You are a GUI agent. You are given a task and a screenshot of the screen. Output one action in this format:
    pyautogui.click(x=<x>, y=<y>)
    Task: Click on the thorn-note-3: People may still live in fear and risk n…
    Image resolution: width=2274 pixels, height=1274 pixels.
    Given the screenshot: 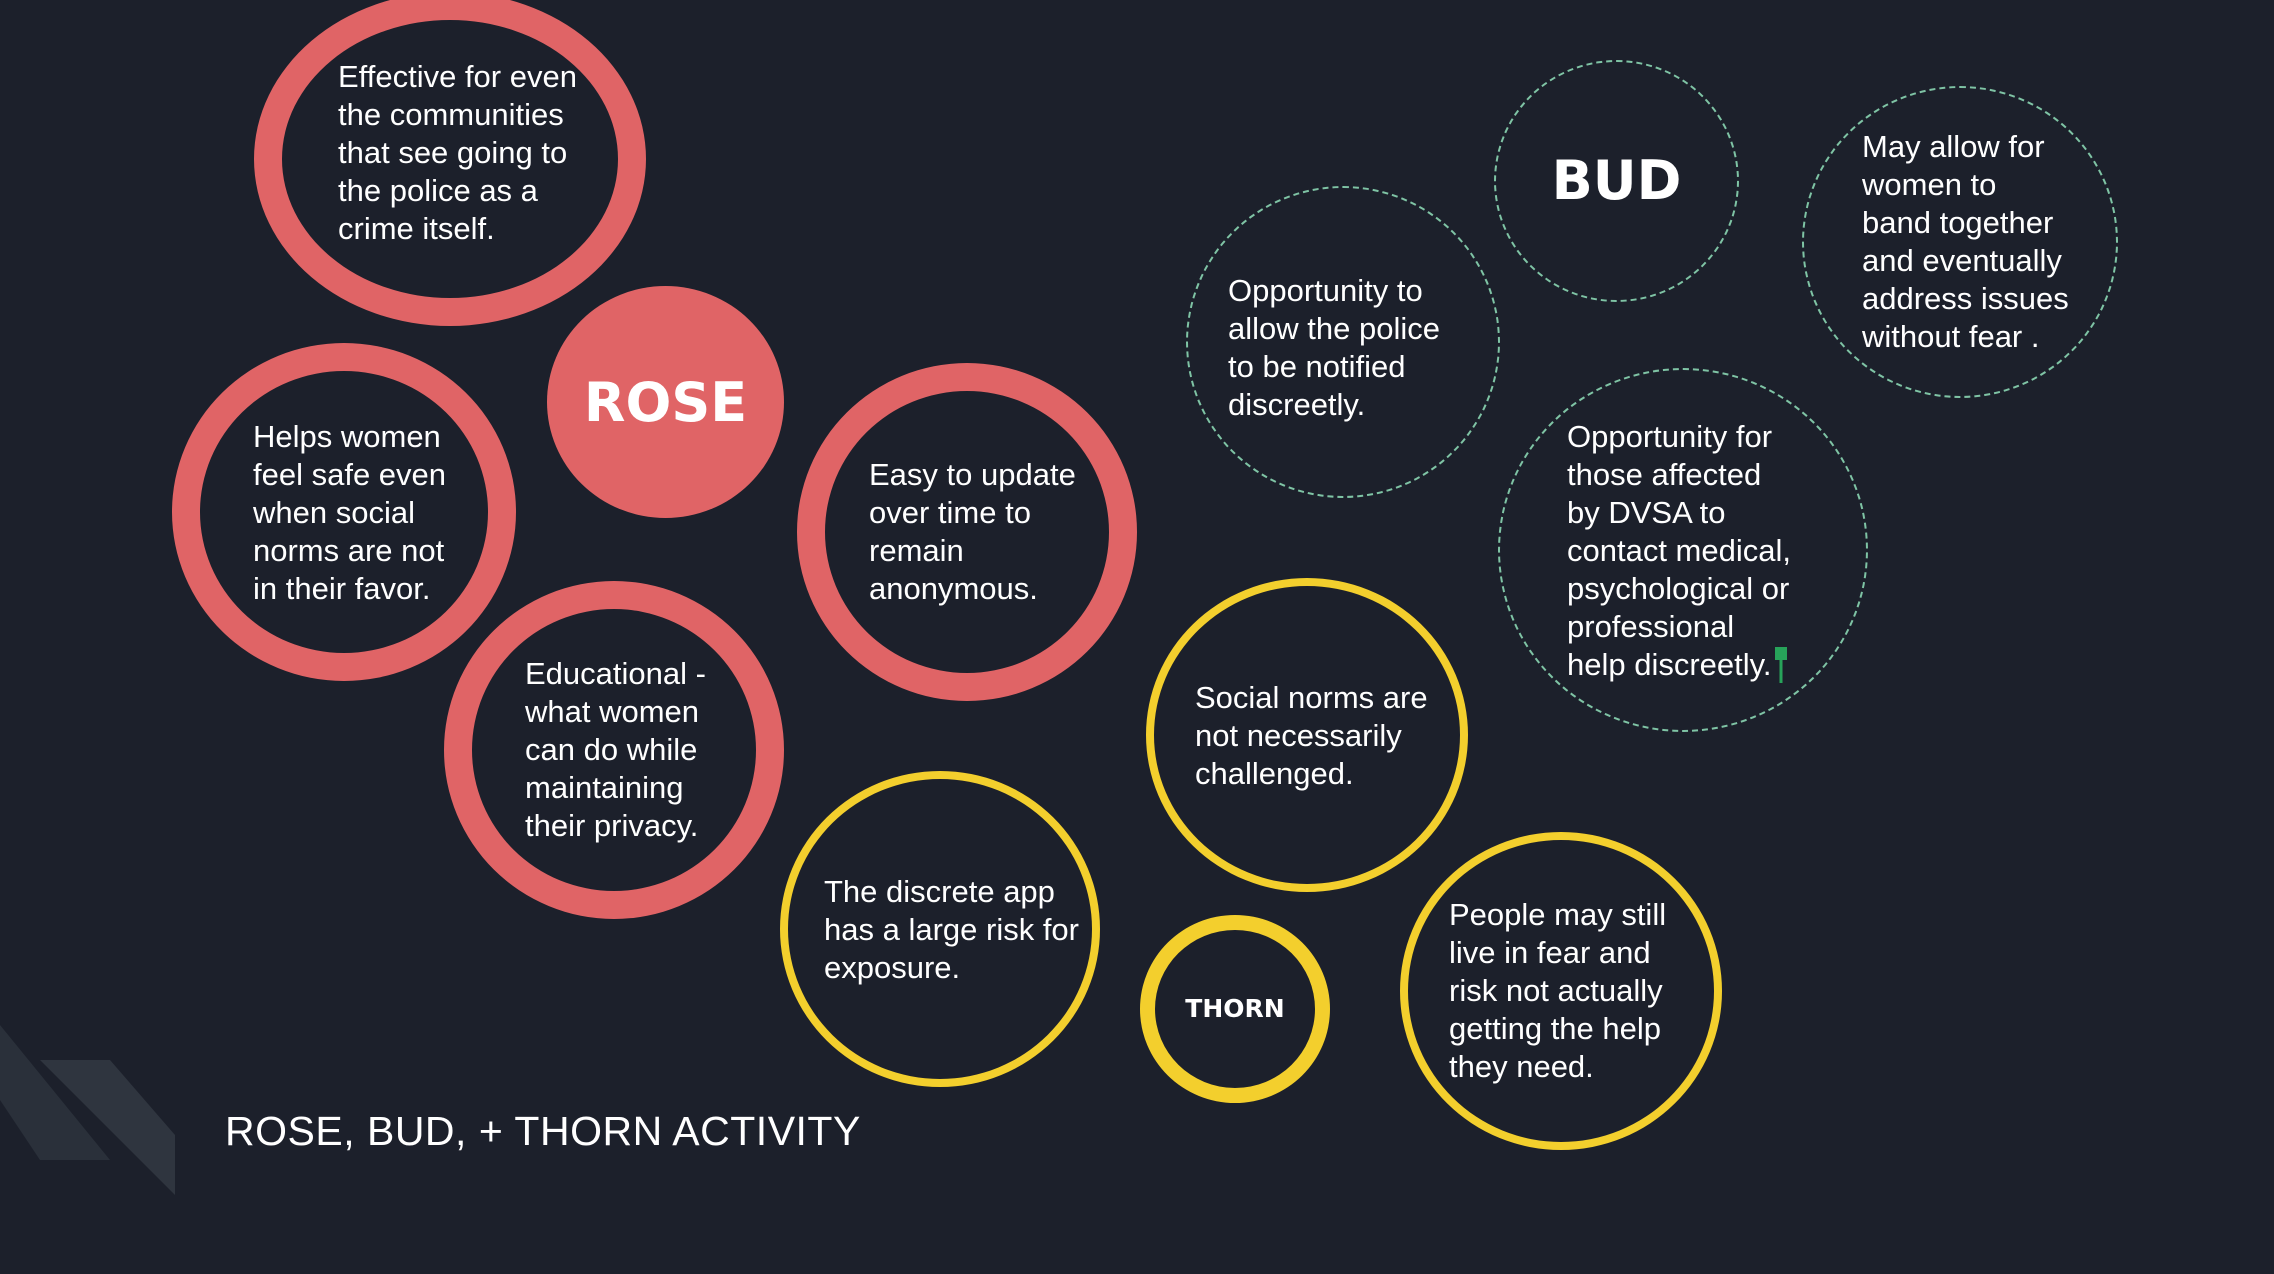 What is the action you would take?
    pyautogui.click(x=1558, y=990)
    